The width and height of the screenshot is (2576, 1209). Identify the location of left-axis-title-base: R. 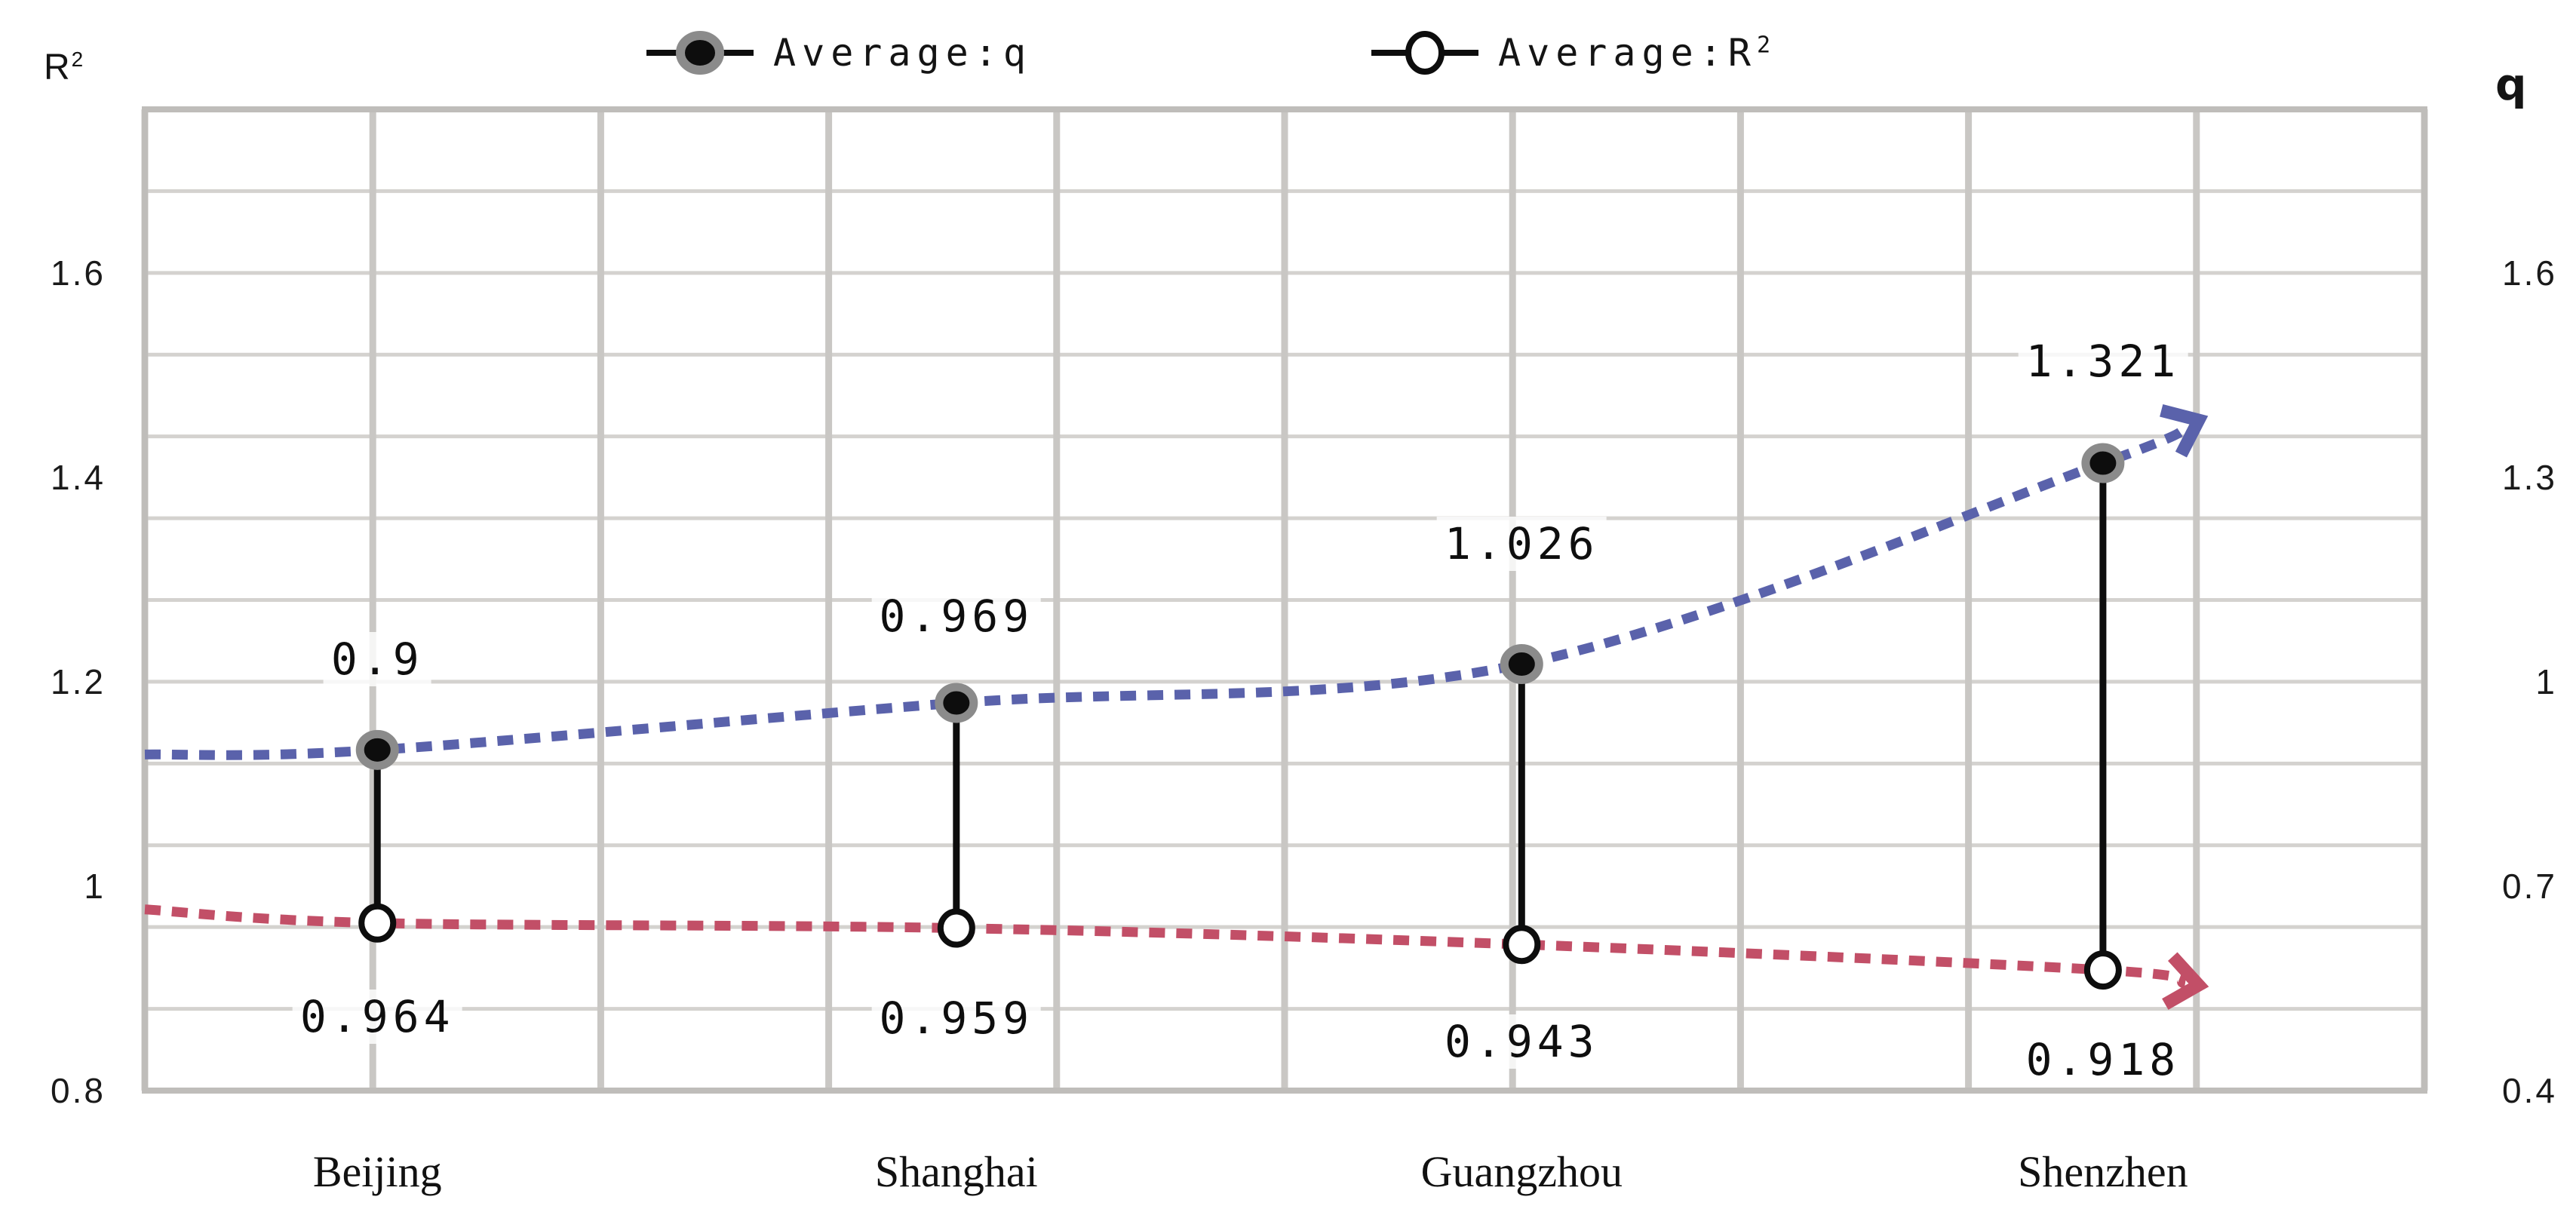
(58, 67).